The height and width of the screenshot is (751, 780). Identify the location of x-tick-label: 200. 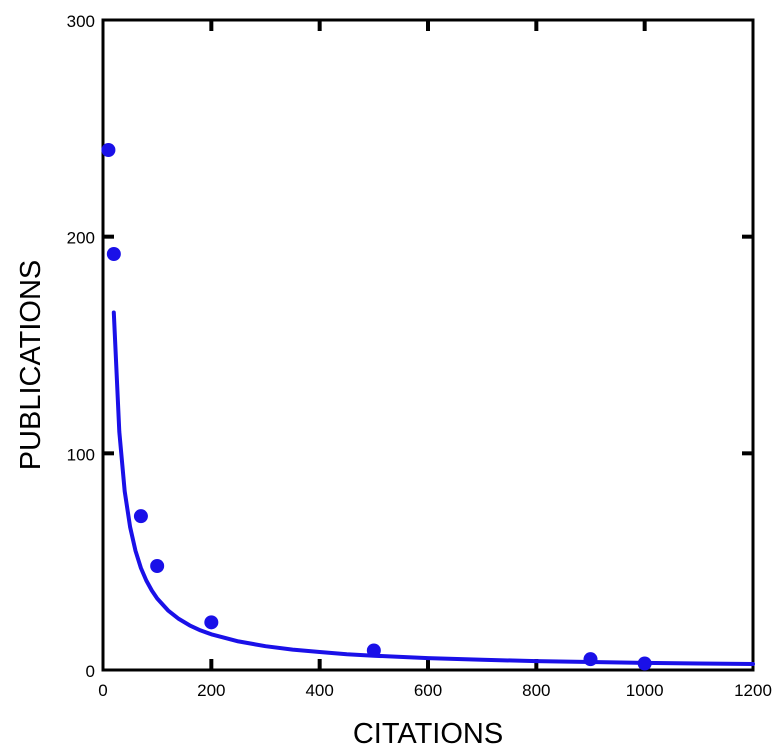
(211, 690).